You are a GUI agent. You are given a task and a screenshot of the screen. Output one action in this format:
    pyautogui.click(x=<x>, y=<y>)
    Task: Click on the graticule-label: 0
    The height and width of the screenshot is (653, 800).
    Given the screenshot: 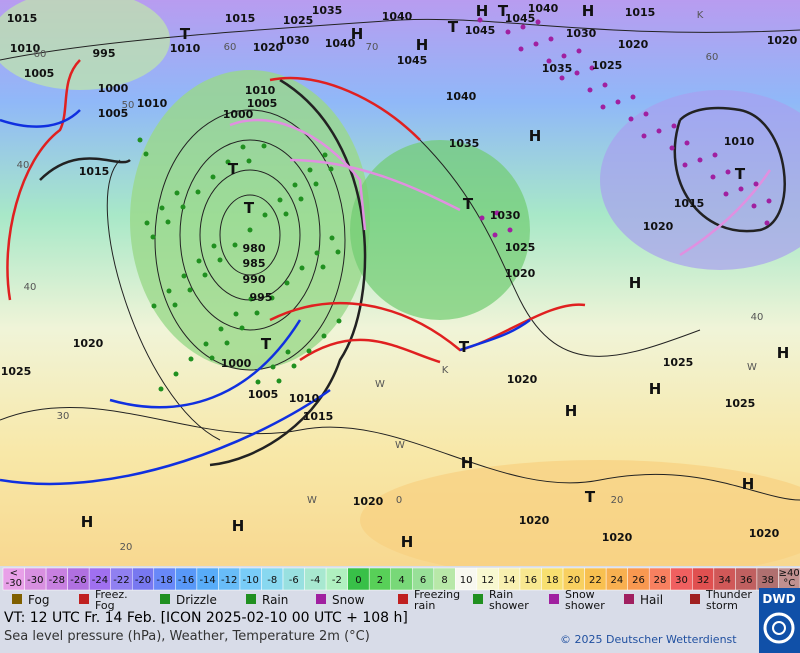 What is the action you would take?
    pyautogui.click(x=399, y=500)
    